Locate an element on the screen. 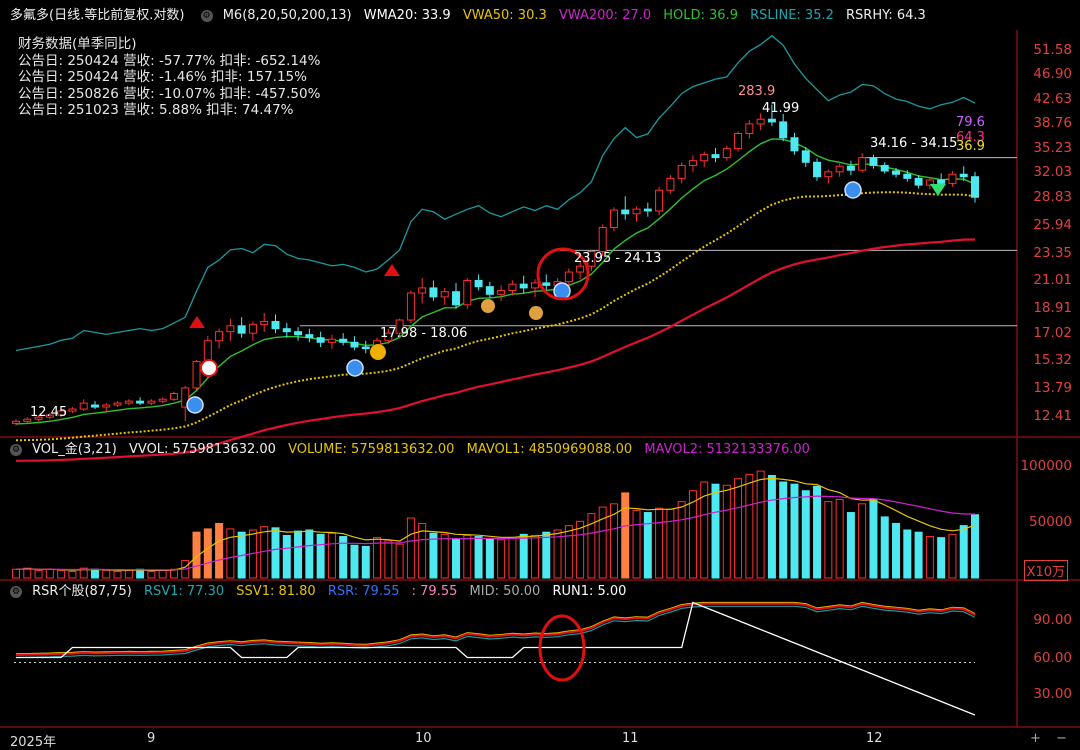 Image resolution: width=1080 pixels, height=750 pixels. settings-icon: ⚙ is located at coordinates (206, 15).